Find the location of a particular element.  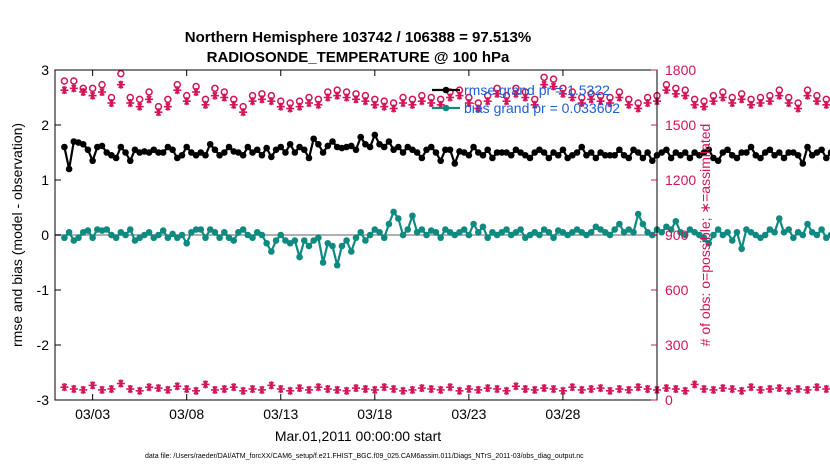

x-tick-label: 03/28 is located at coordinates (562, 414).